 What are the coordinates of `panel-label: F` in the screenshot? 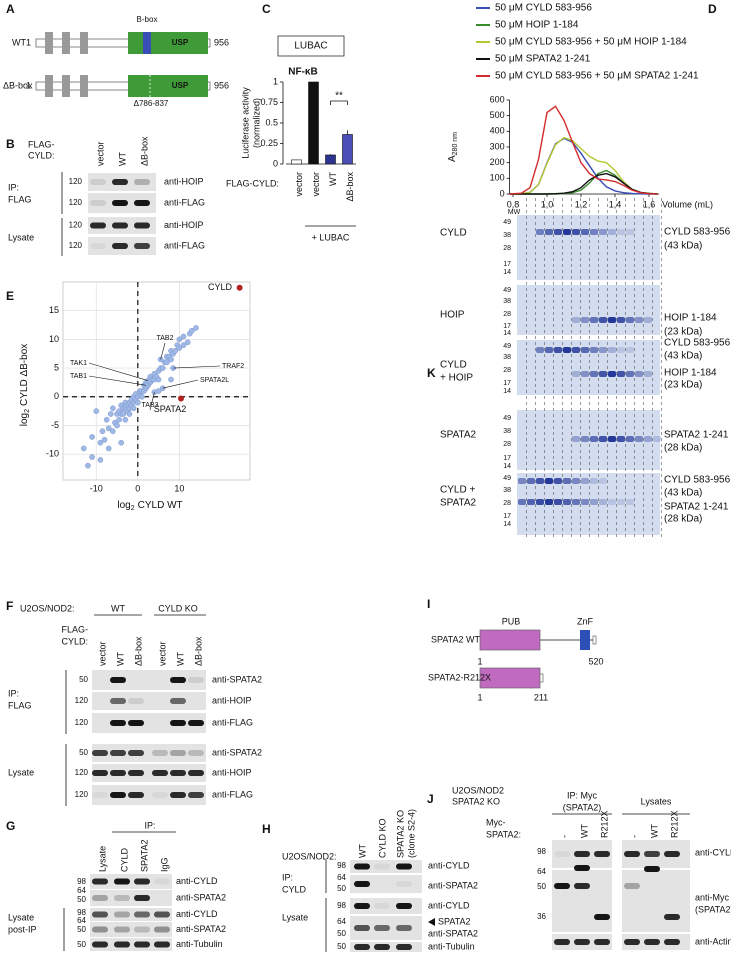 It's located at (9, 606).